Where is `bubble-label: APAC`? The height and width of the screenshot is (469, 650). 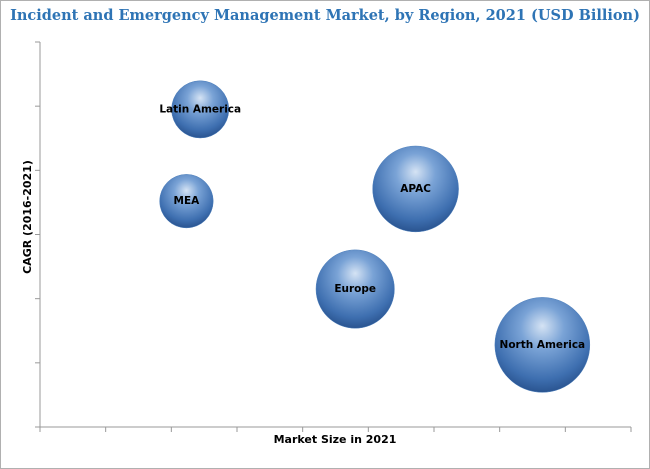 bubble-label: APAC is located at coordinates (415, 189).